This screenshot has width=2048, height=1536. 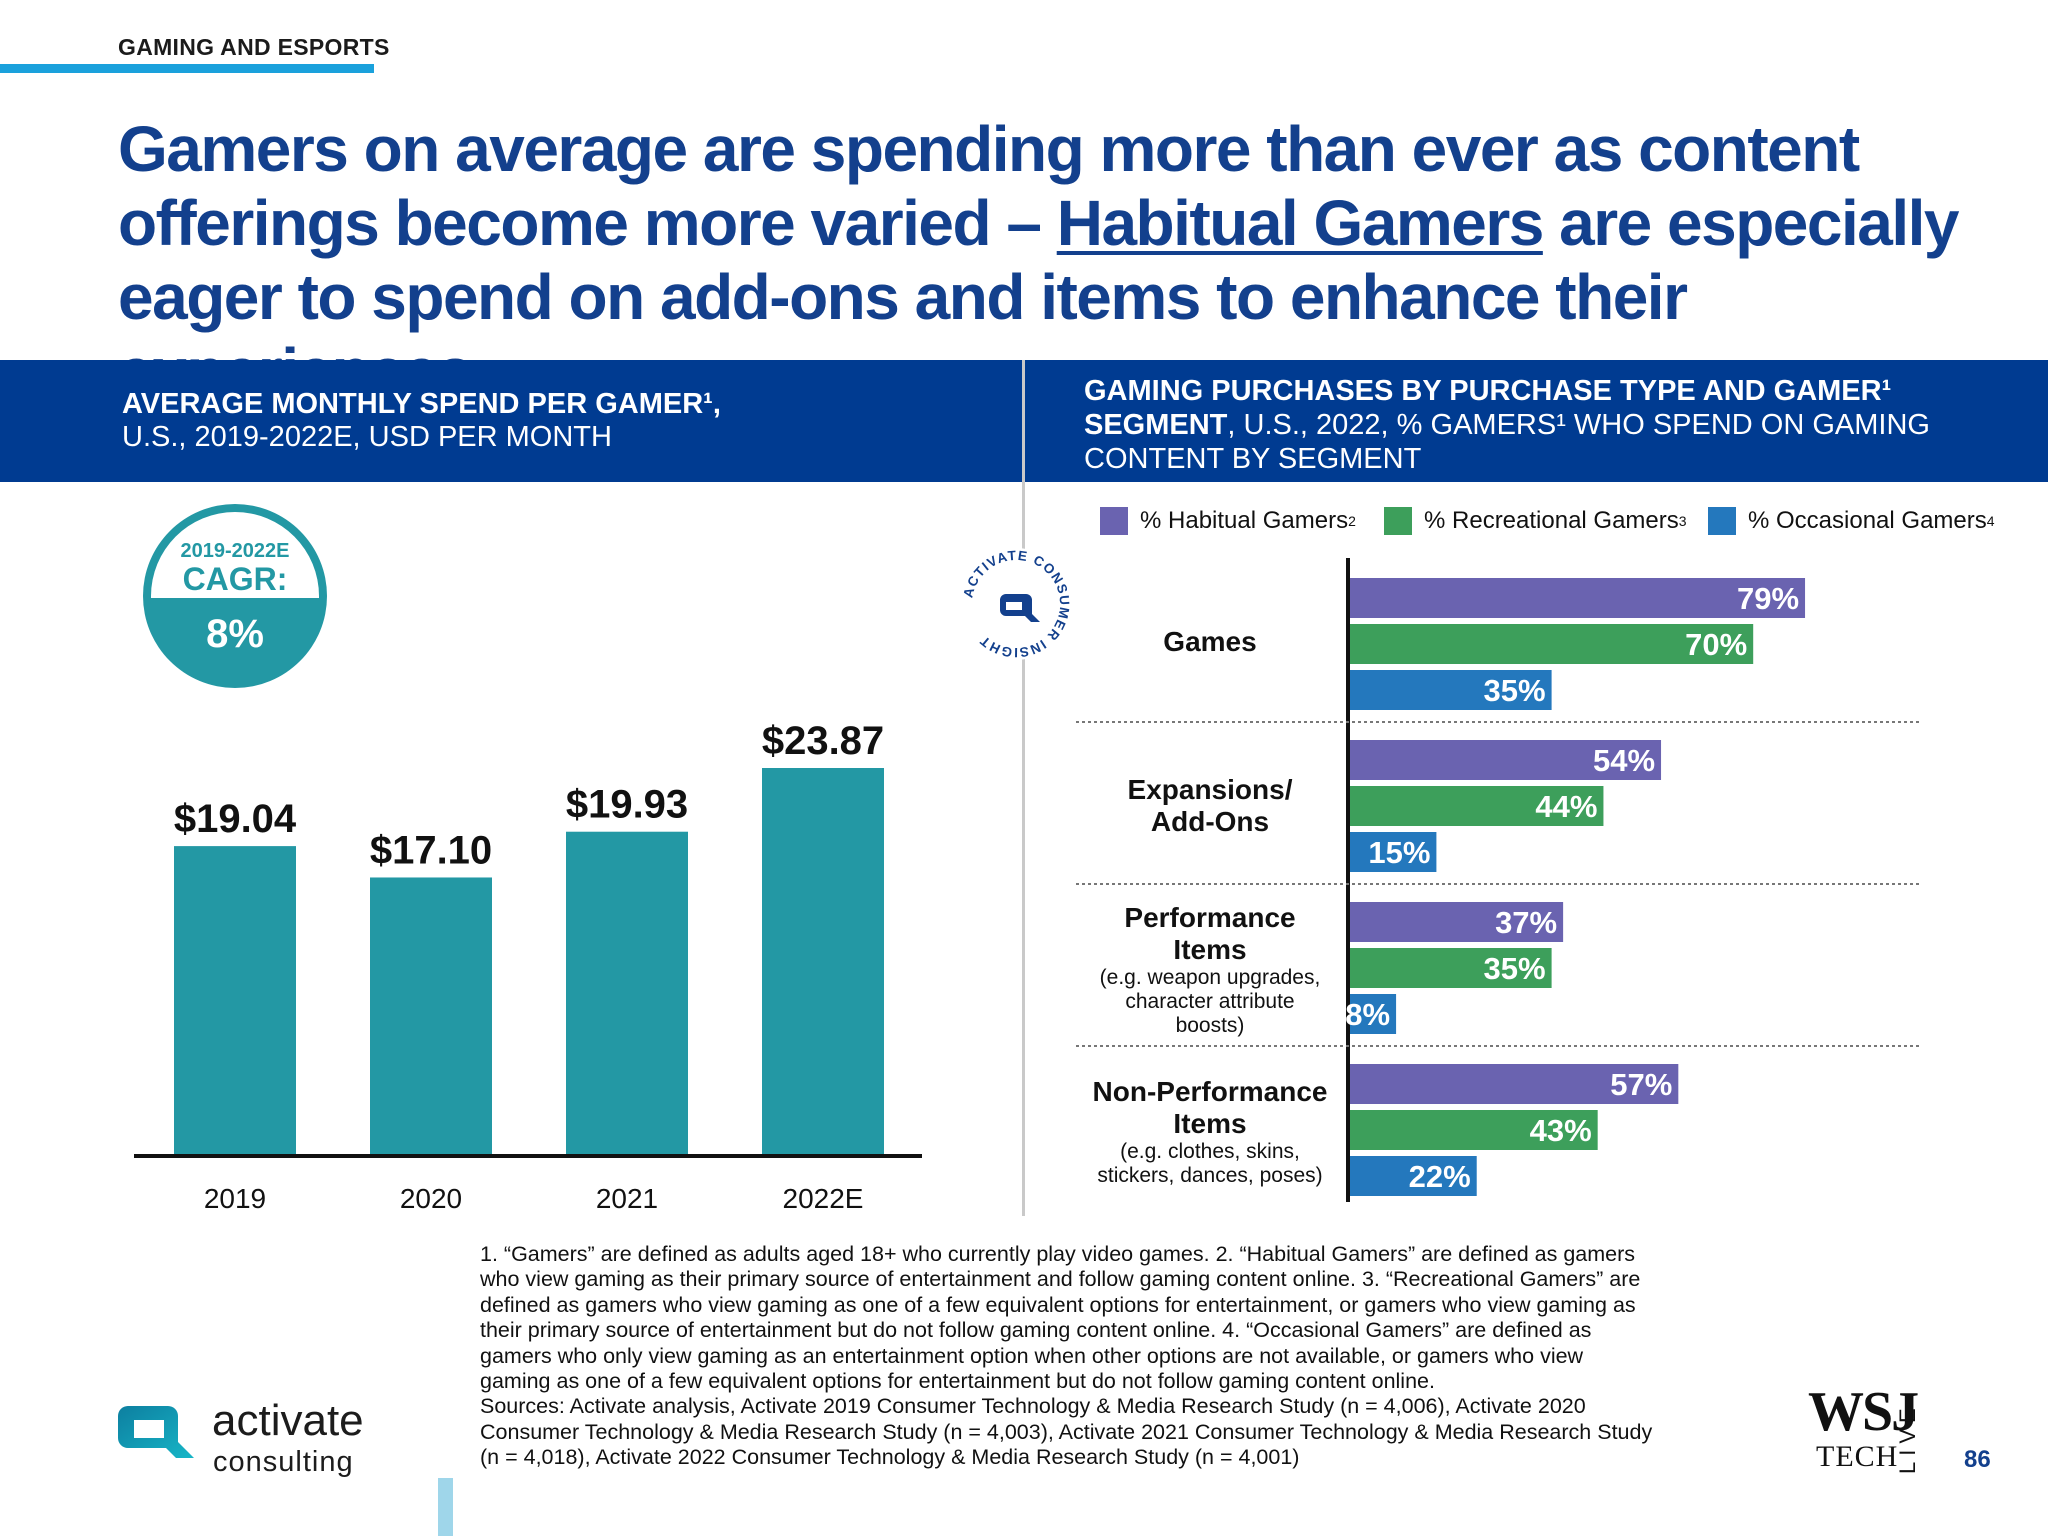 What do you see at coordinates (1398, 521) in the screenshot?
I see `legend-swatch-recreational` at bounding box center [1398, 521].